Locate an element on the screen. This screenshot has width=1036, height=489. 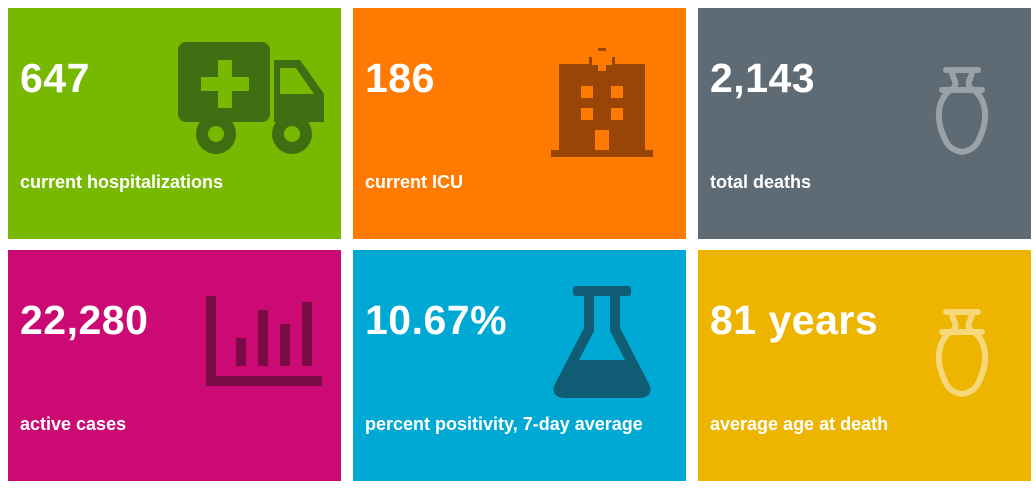
stat-value: 22,280 is located at coordinates (84, 320).